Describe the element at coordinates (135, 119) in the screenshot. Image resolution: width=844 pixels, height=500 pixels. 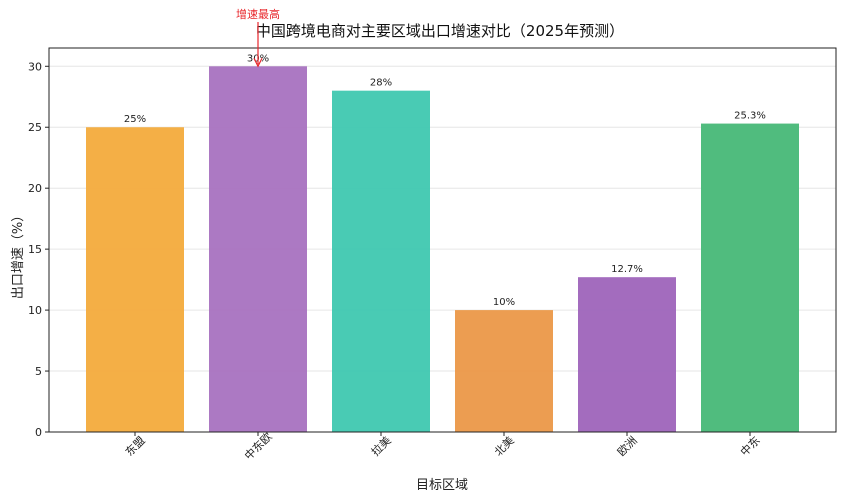
I see `bar-value-label: 25%` at that location.